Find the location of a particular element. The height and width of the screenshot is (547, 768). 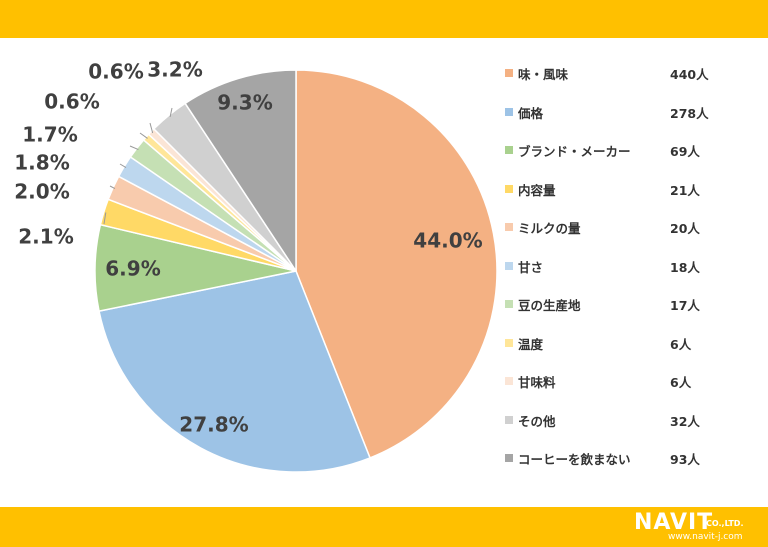

legend-label: 豆の生産地 is located at coordinates (549, 305).